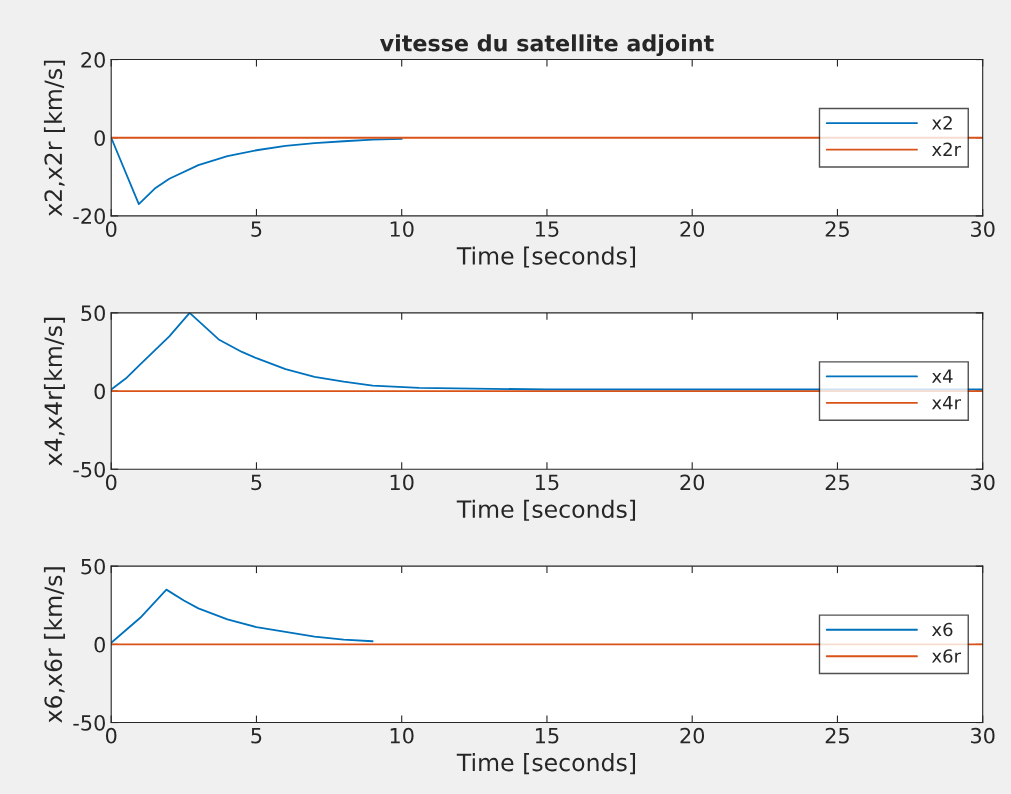  Describe the element at coordinates (93, 60) in the screenshot. I see `y-tick-label: 20` at that location.